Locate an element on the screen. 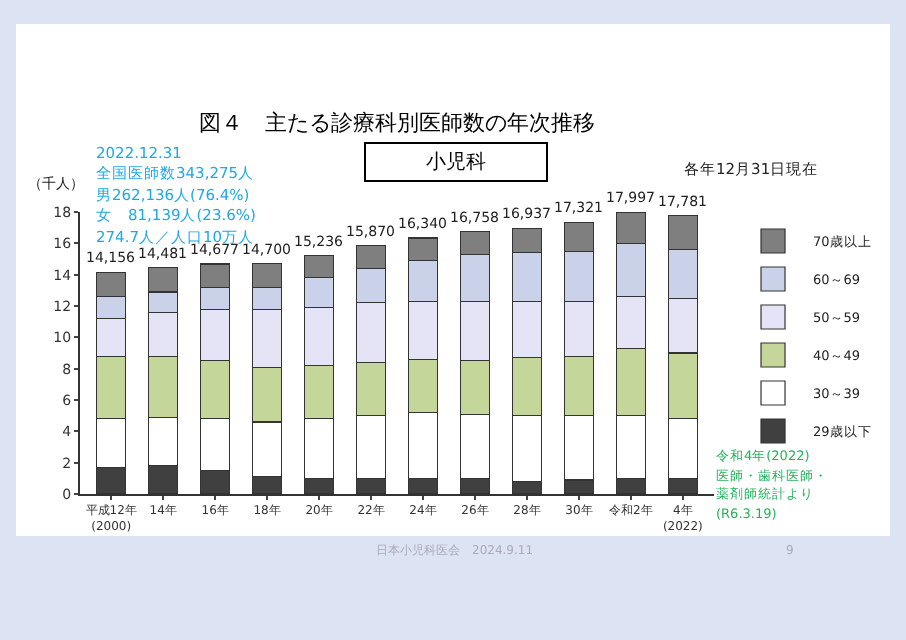  chart-subtitle: 小児科 is located at coordinates (456, 162).